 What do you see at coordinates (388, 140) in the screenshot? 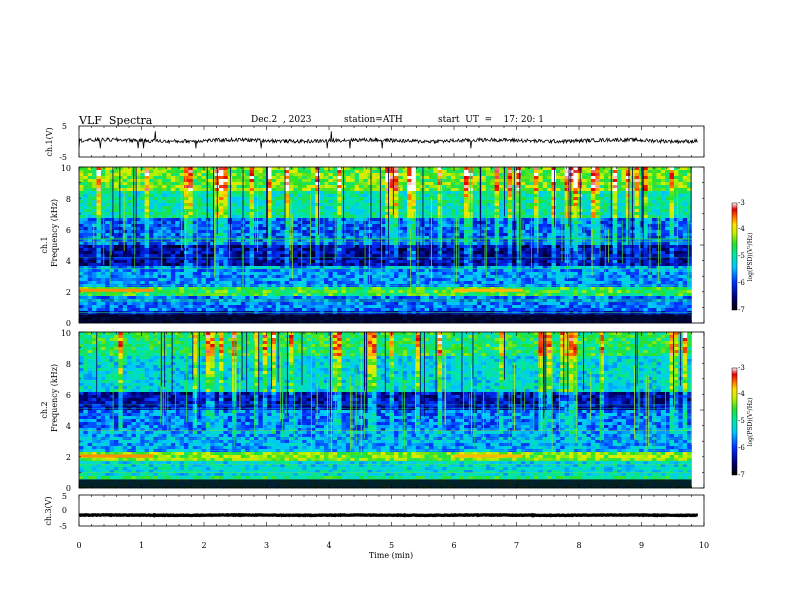
I see `ch1-waveform-trace` at bounding box center [388, 140].